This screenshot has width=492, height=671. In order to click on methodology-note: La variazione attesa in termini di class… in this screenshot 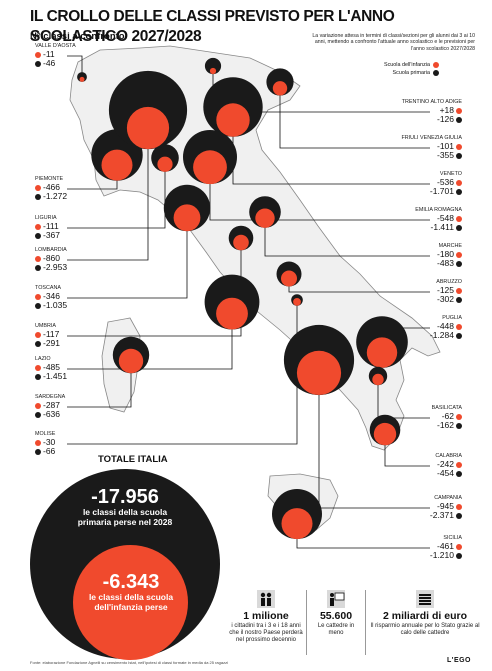, I will do `click(393, 42)`.